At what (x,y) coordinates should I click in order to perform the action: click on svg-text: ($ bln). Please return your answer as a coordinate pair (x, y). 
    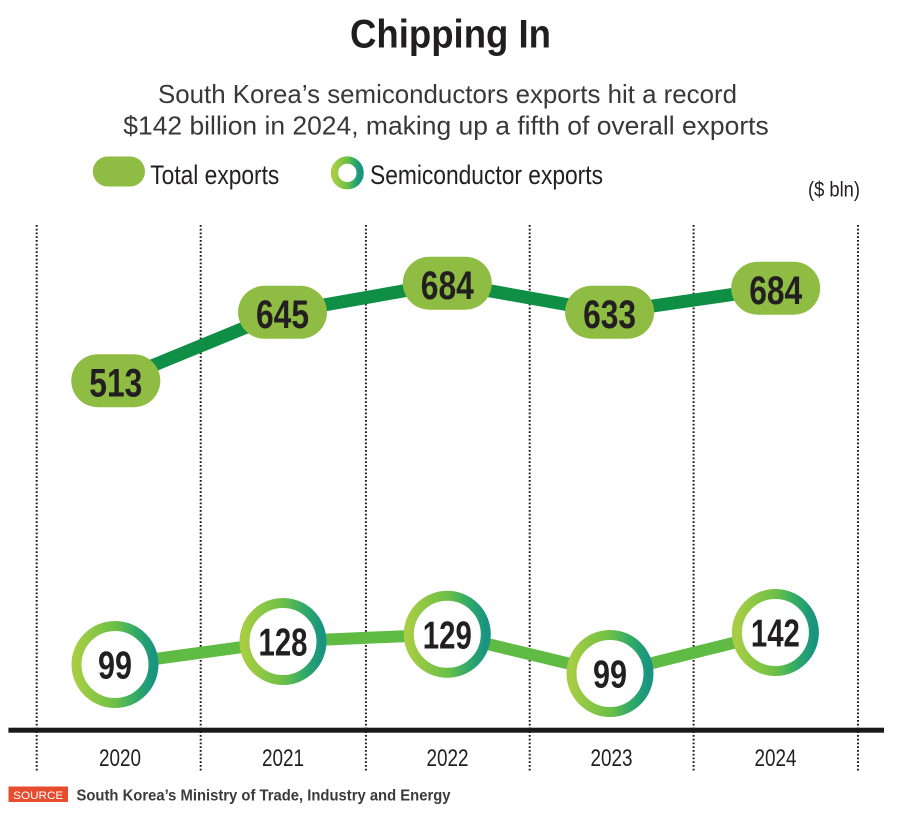
    Looking at the image, I should click on (834, 190).